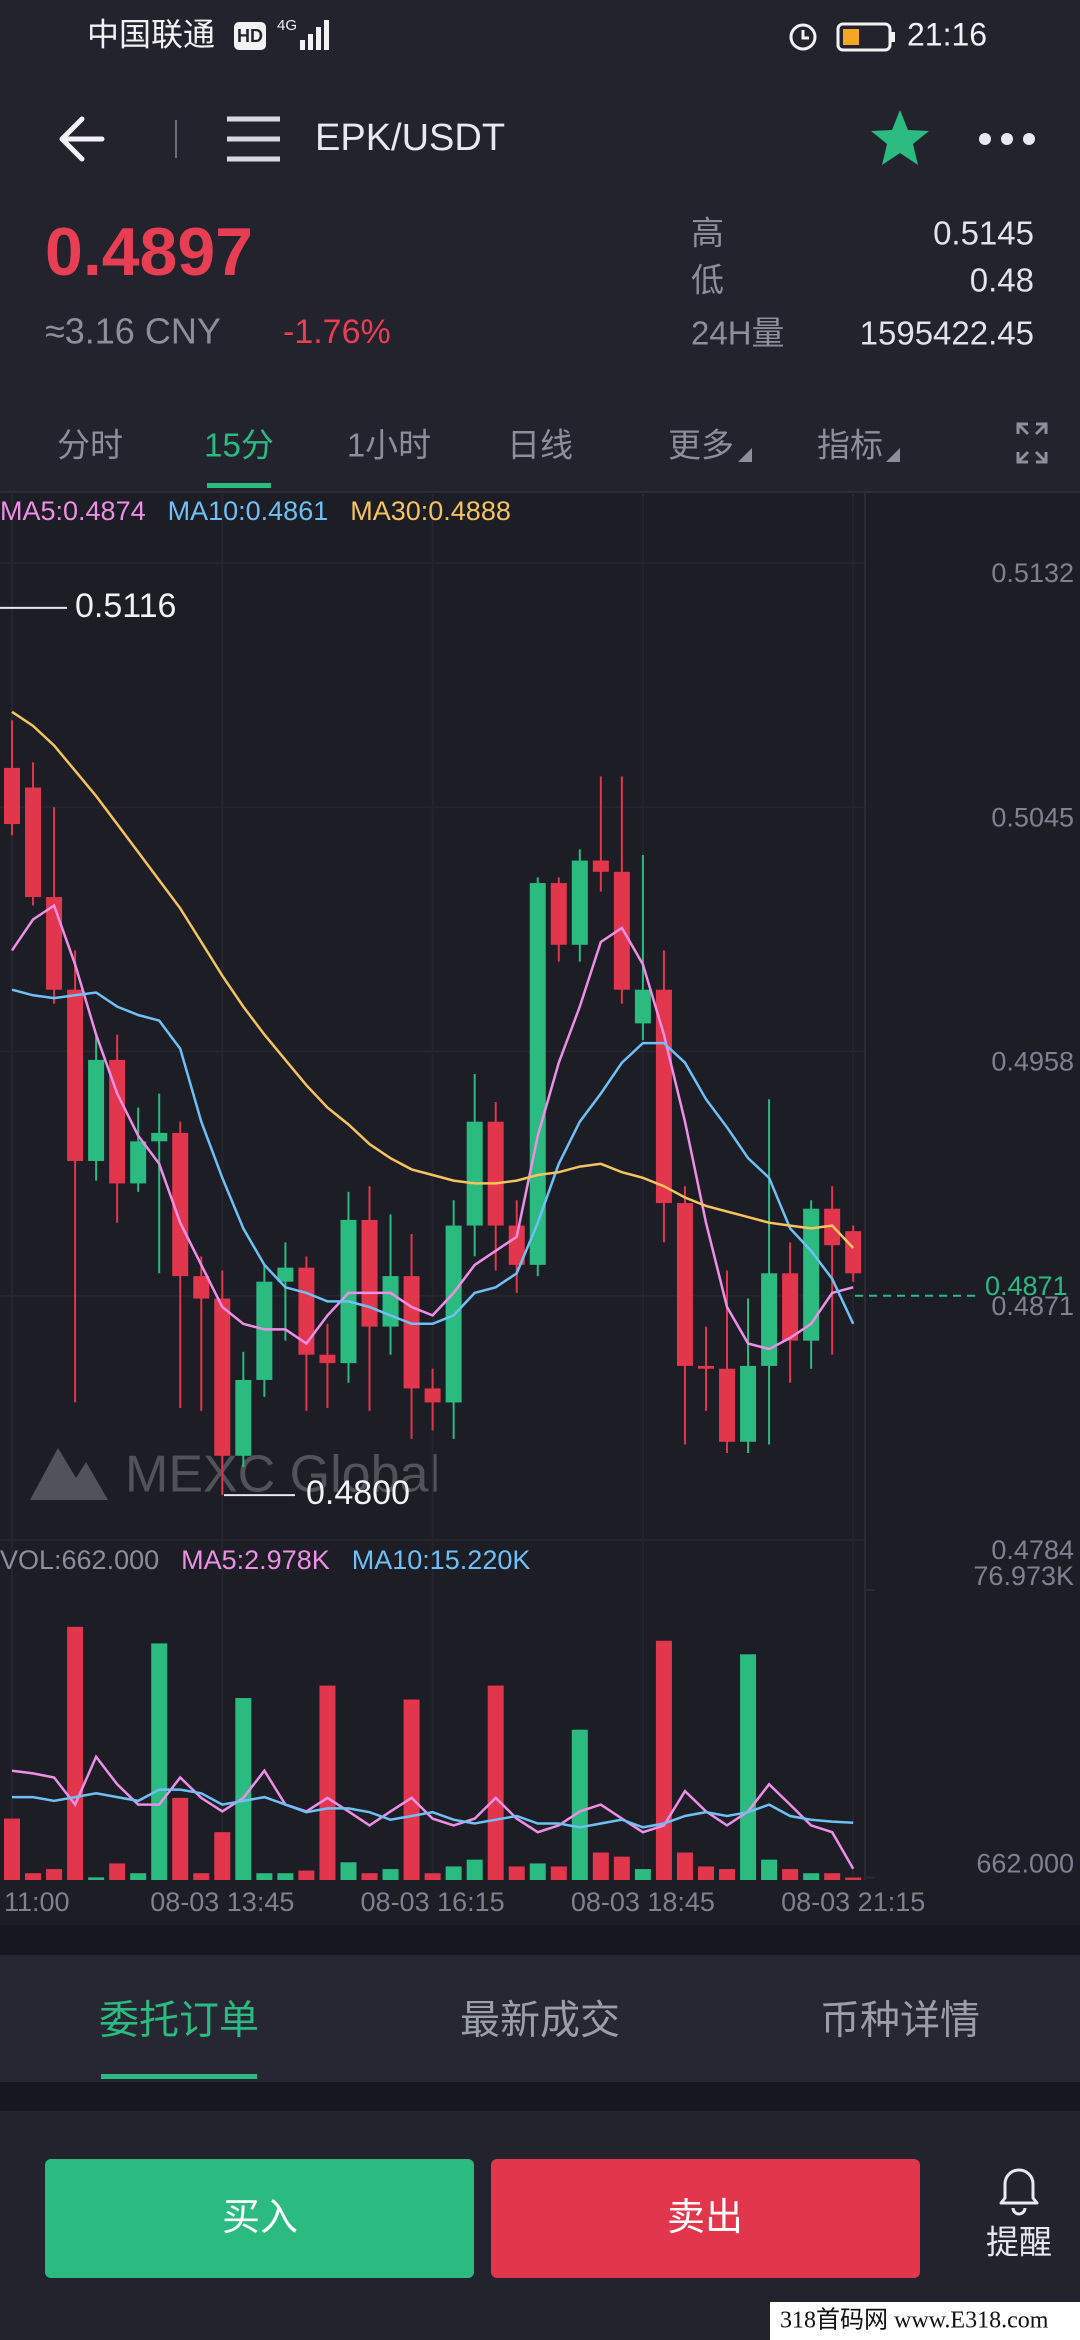 The height and width of the screenshot is (2340, 1080). What do you see at coordinates (133, 331) in the screenshot?
I see `cny-price: ≈3.16 CNY` at bounding box center [133, 331].